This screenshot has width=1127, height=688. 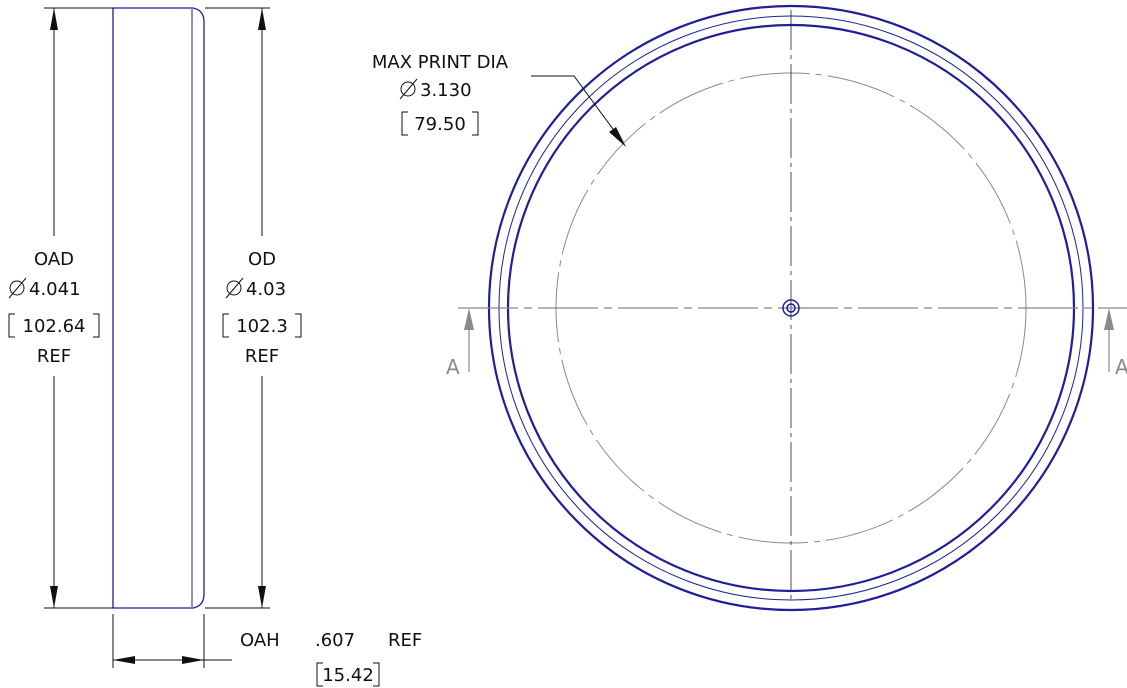 What do you see at coordinates (453, 367) in the screenshot?
I see `section-label-left: A` at bounding box center [453, 367].